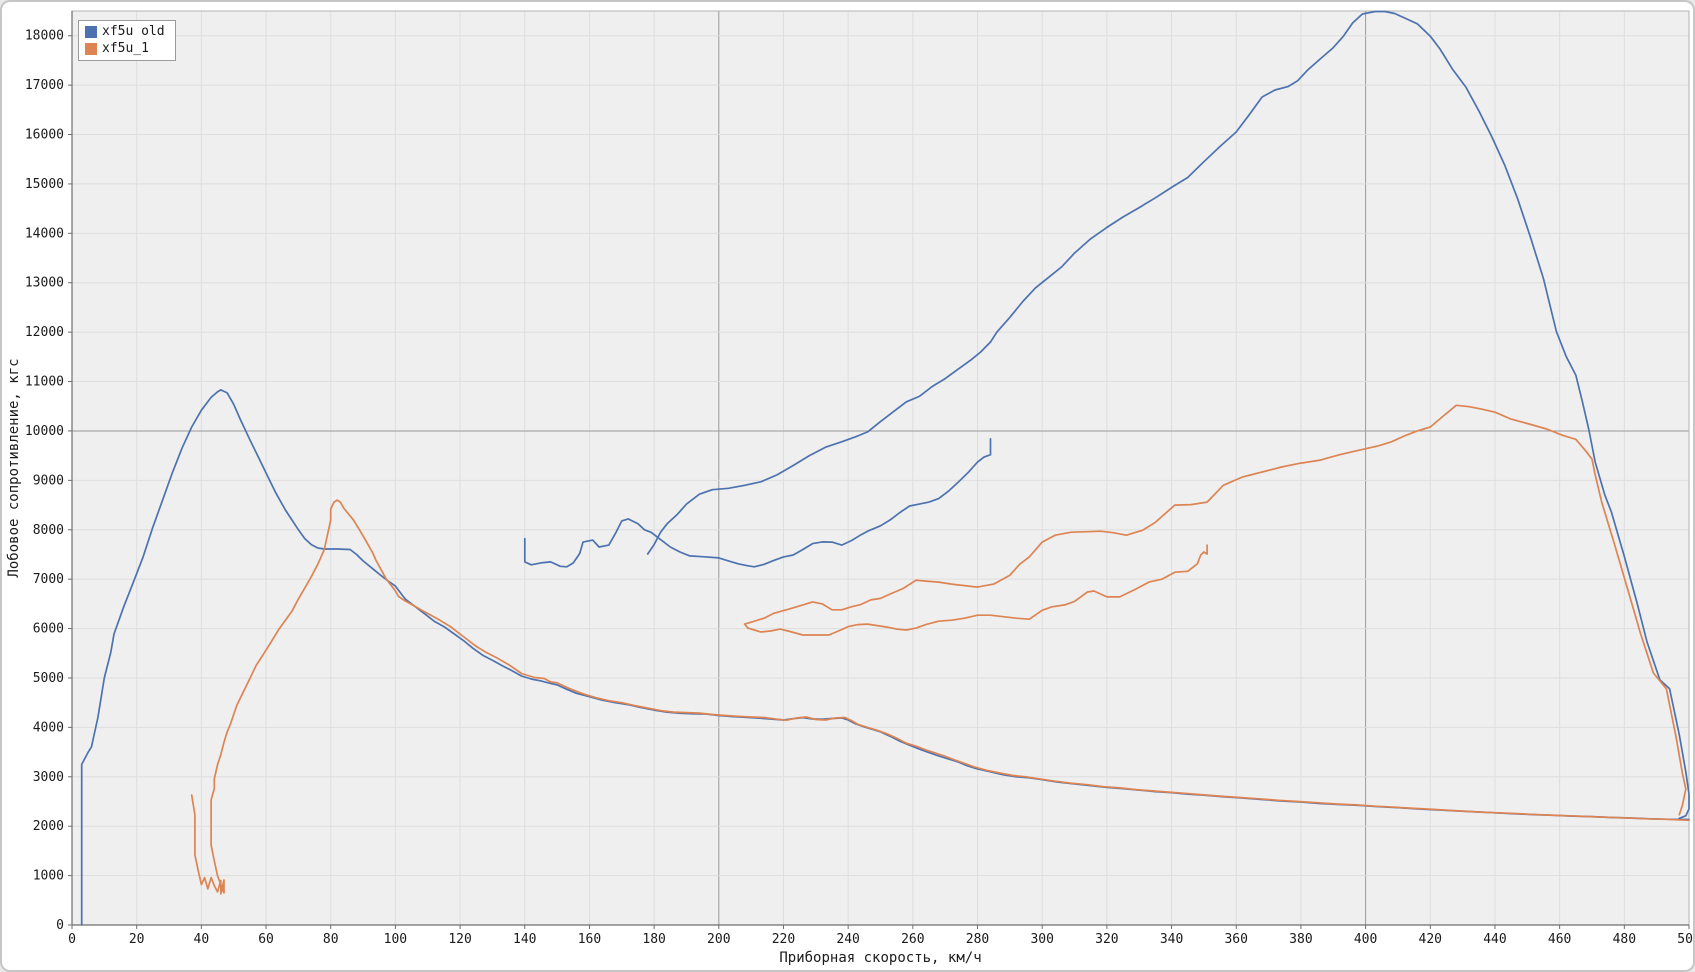  I want to click on x-tick-label: 220, so click(783, 939).